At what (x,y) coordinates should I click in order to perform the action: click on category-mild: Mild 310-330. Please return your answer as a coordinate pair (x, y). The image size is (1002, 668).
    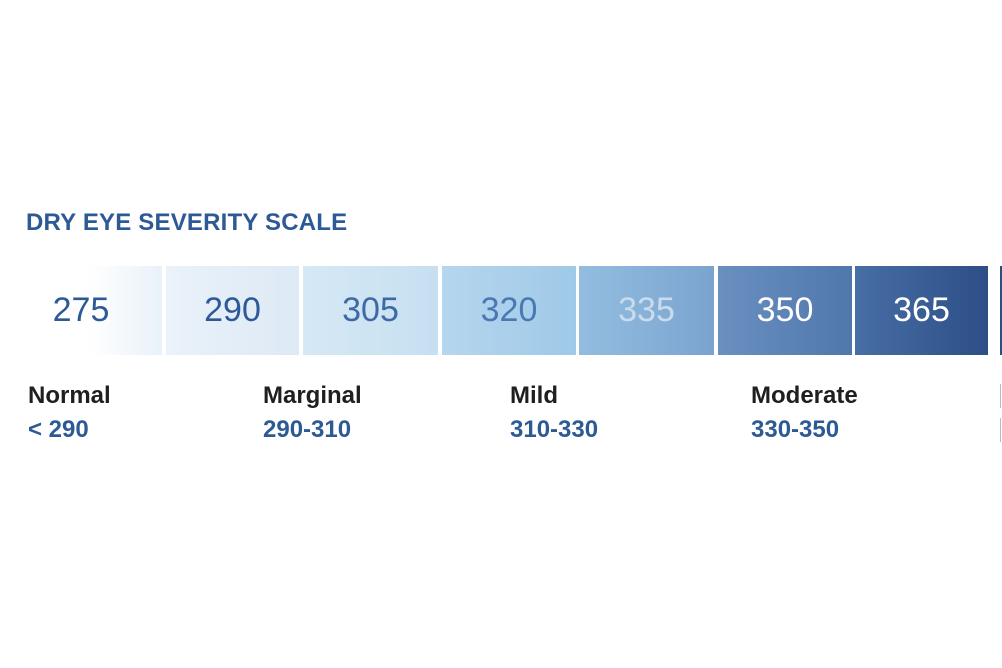
    Looking at the image, I should click on (554, 413).